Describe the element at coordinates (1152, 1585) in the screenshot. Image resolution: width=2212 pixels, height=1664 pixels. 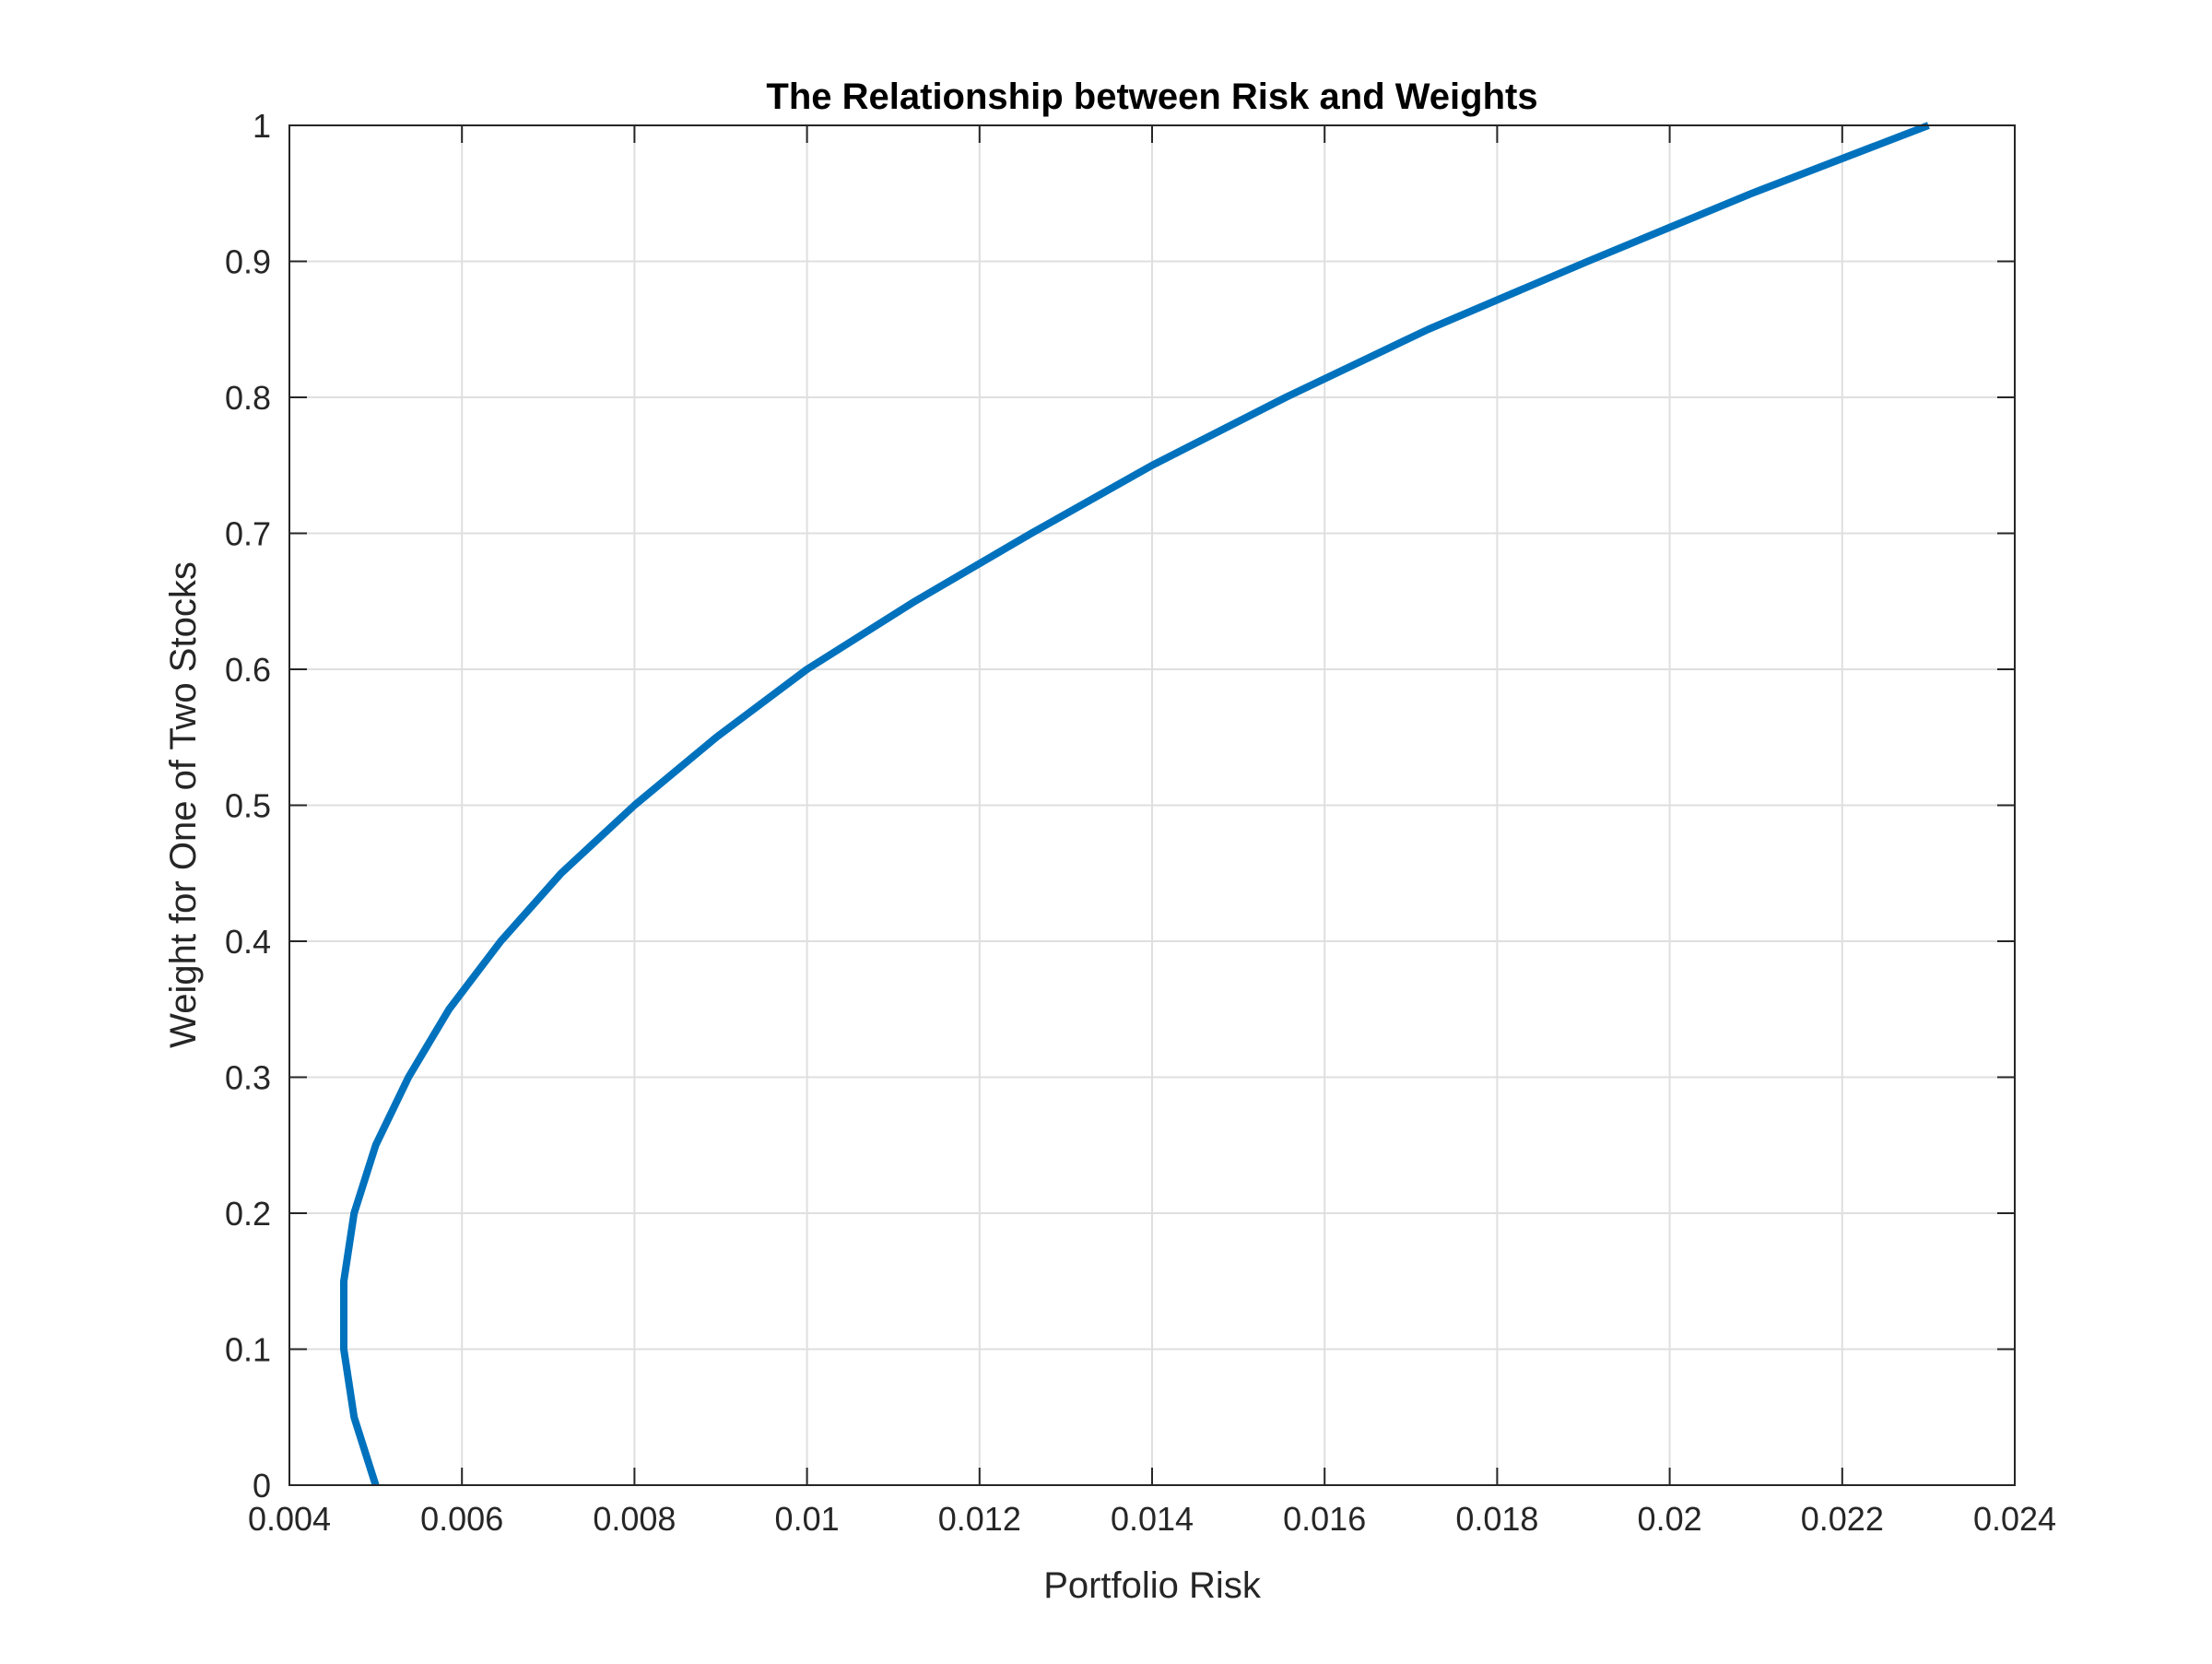
I see `x-axis-label: Portfolio Risk` at that location.